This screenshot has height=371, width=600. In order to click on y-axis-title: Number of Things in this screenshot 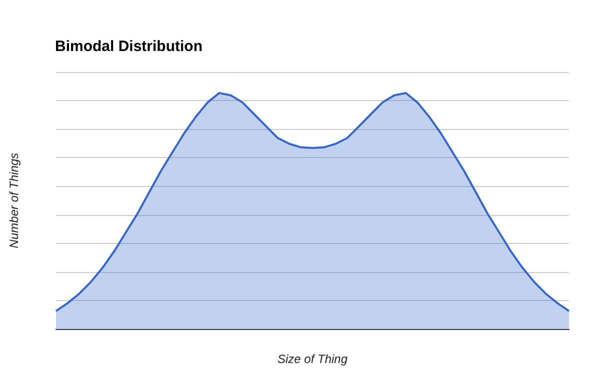, I will do `click(14, 200)`.